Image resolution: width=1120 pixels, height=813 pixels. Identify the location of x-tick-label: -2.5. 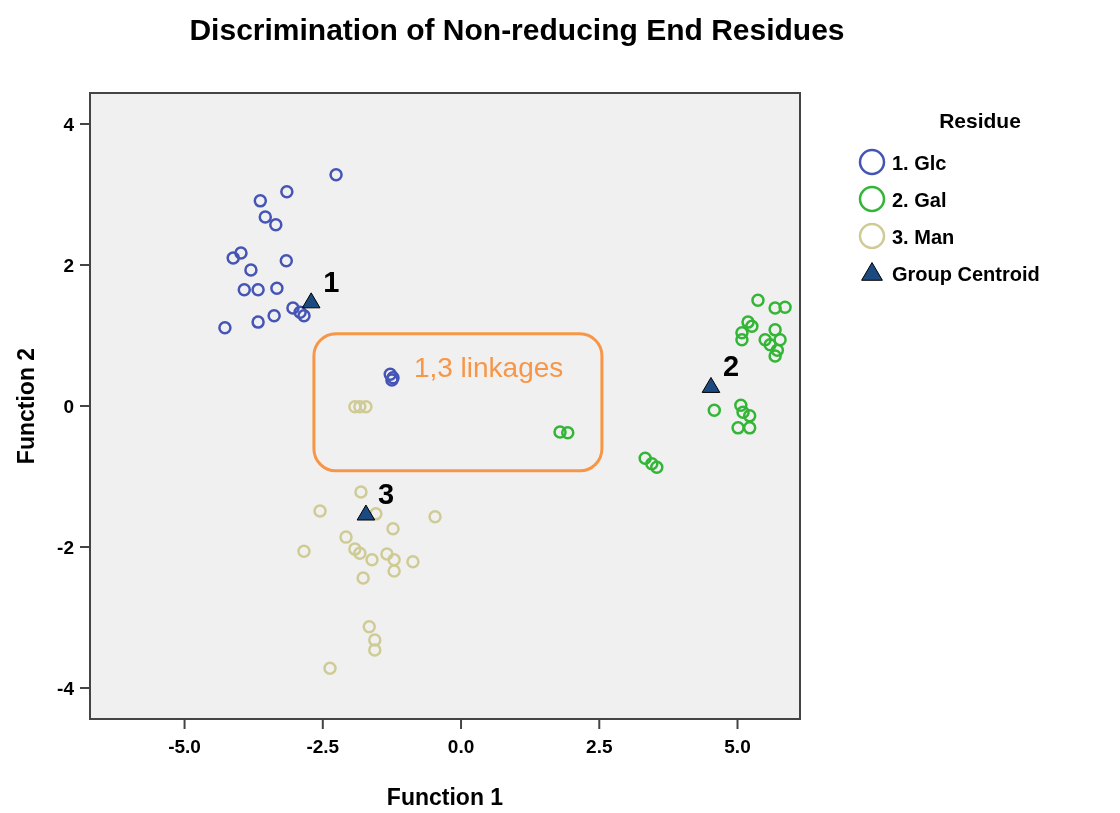
(323, 746).